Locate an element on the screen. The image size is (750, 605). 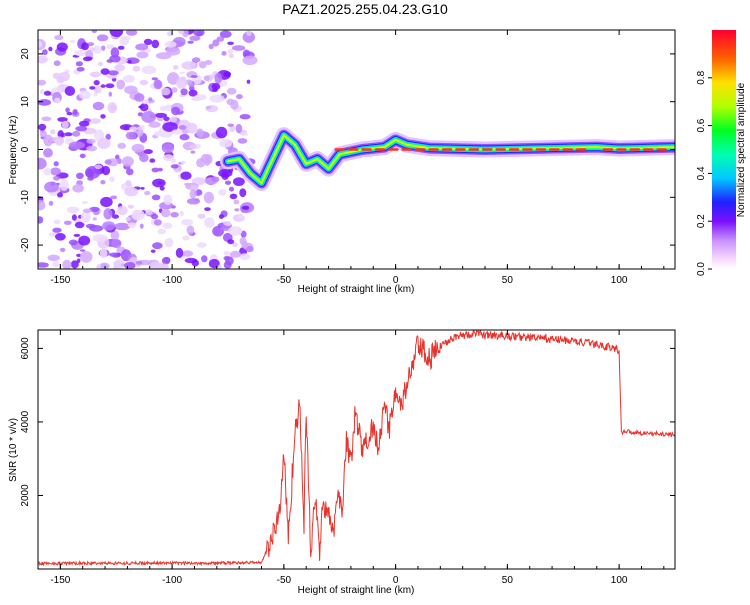
snr-ylabel: SNR (10 * v/v) is located at coordinates (13, 450).